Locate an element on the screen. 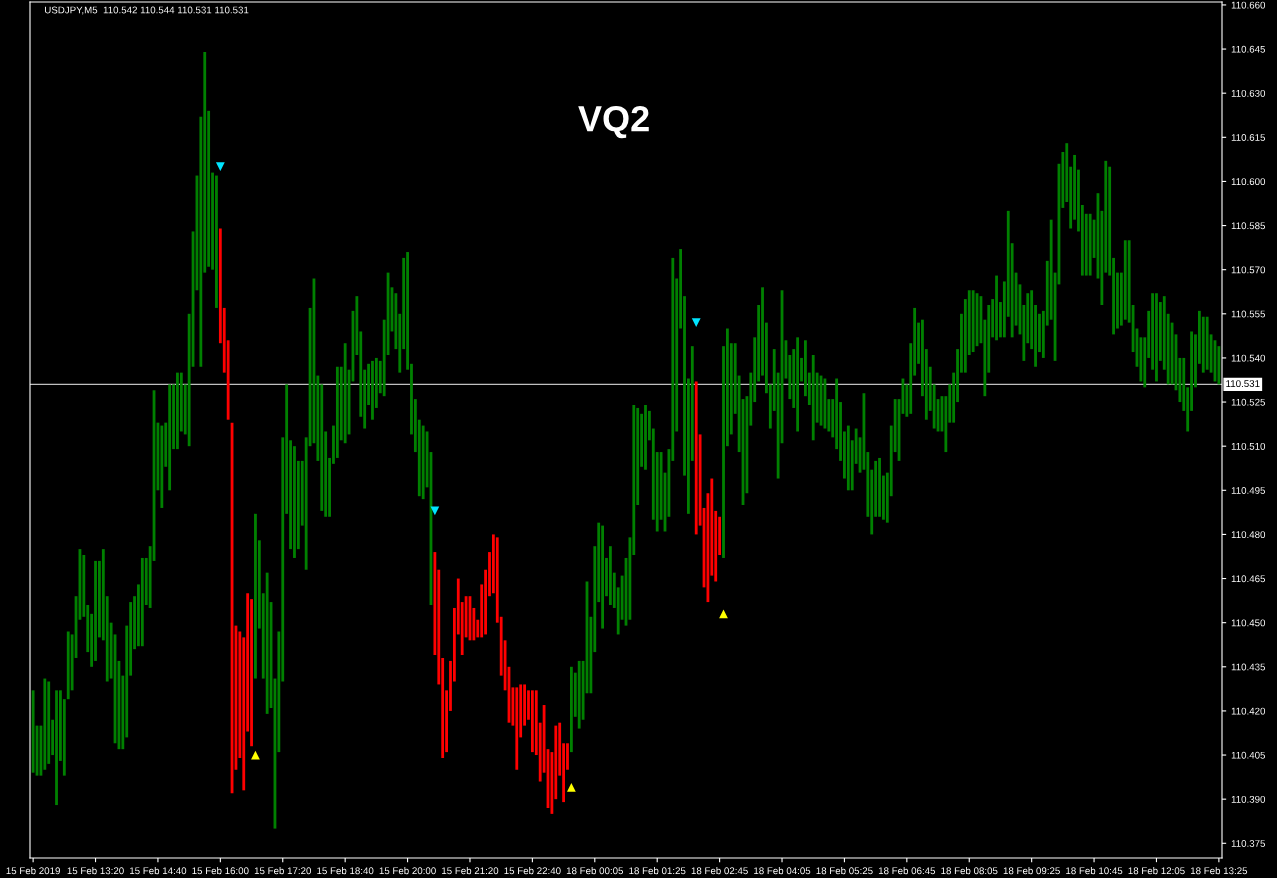  x-tick-label: 18 Feb 02:45 is located at coordinates (719, 871).